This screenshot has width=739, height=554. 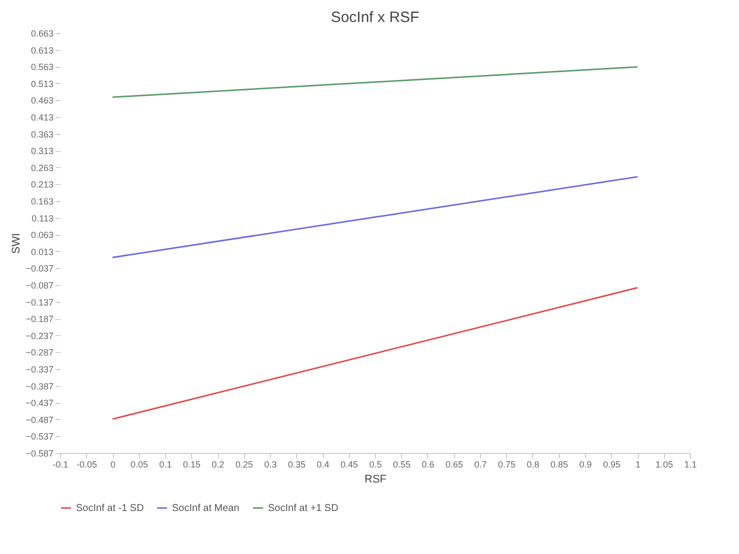 What do you see at coordinates (42, 83) in the screenshot?
I see `y-tick-label: 0.513` at bounding box center [42, 83].